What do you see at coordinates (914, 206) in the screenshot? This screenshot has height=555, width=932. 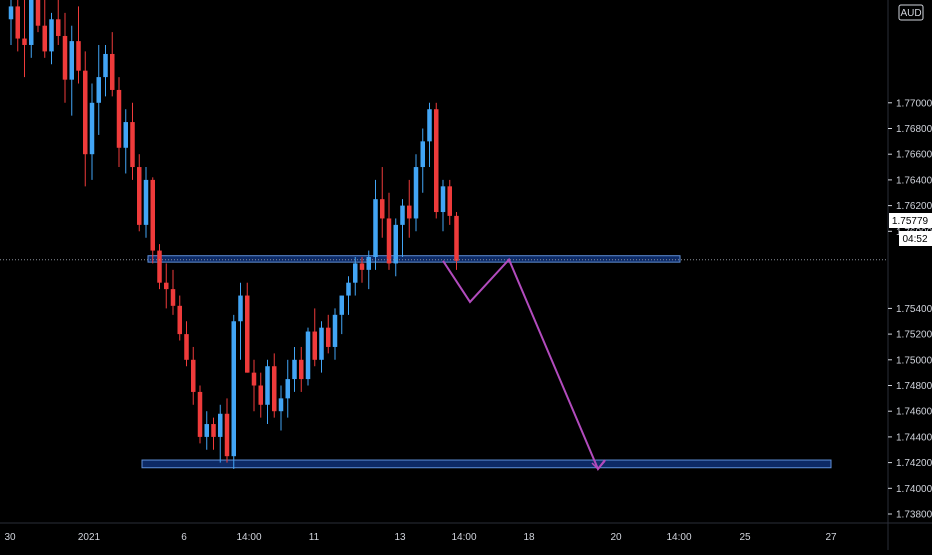 I see `price-tick-label: 1.76200` at bounding box center [914, 206].